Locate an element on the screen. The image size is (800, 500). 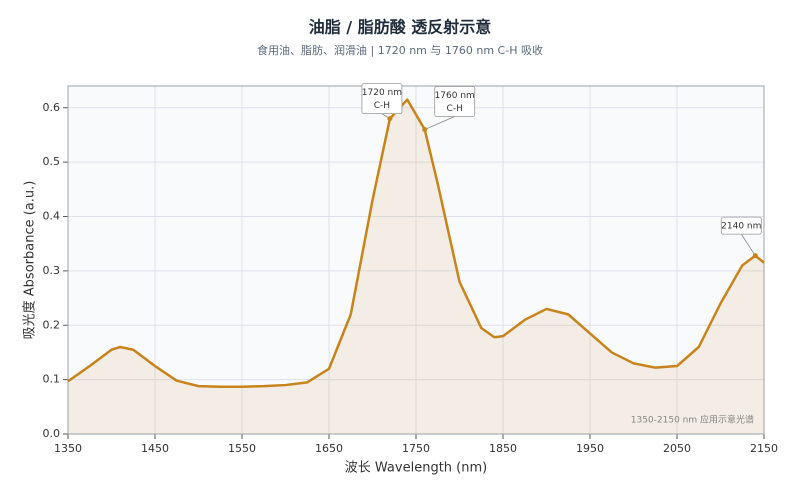
annotation-text: 2140 nm is located at coordinates (741, 227).